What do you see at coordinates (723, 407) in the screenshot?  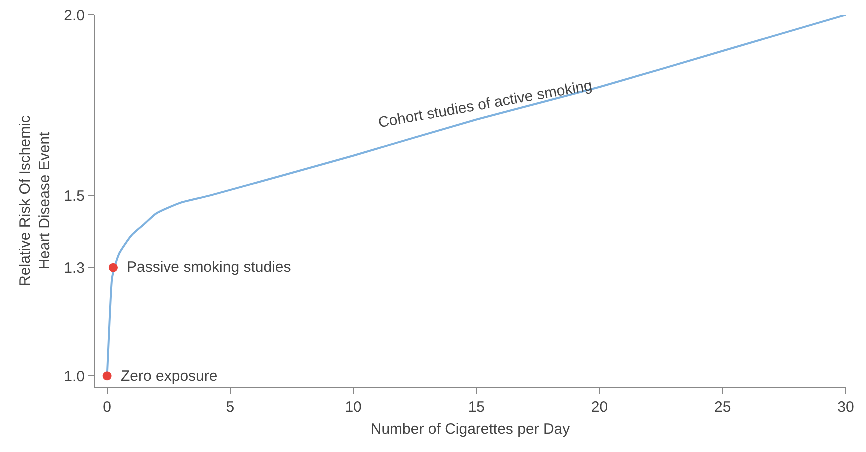 I see `x-tick-label: 25` at bounding box center [723, 407].